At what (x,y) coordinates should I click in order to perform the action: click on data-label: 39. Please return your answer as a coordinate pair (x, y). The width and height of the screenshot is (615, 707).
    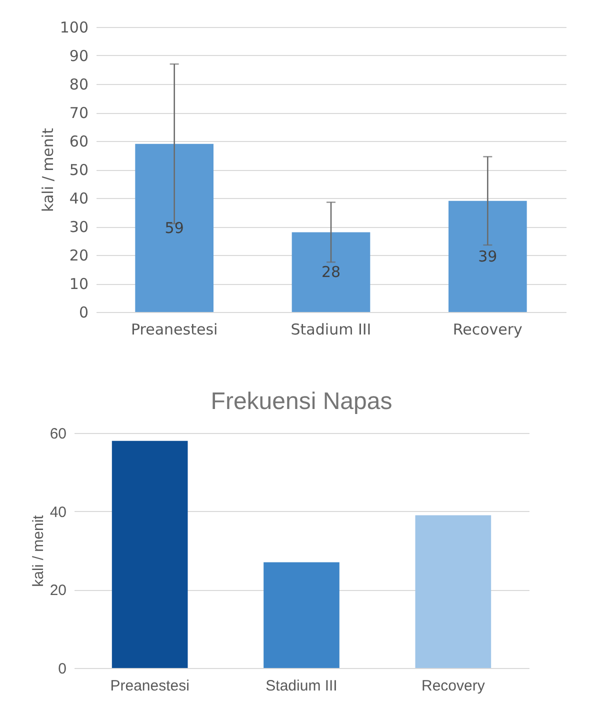
    Looking at the image, I should click on (488, 256).